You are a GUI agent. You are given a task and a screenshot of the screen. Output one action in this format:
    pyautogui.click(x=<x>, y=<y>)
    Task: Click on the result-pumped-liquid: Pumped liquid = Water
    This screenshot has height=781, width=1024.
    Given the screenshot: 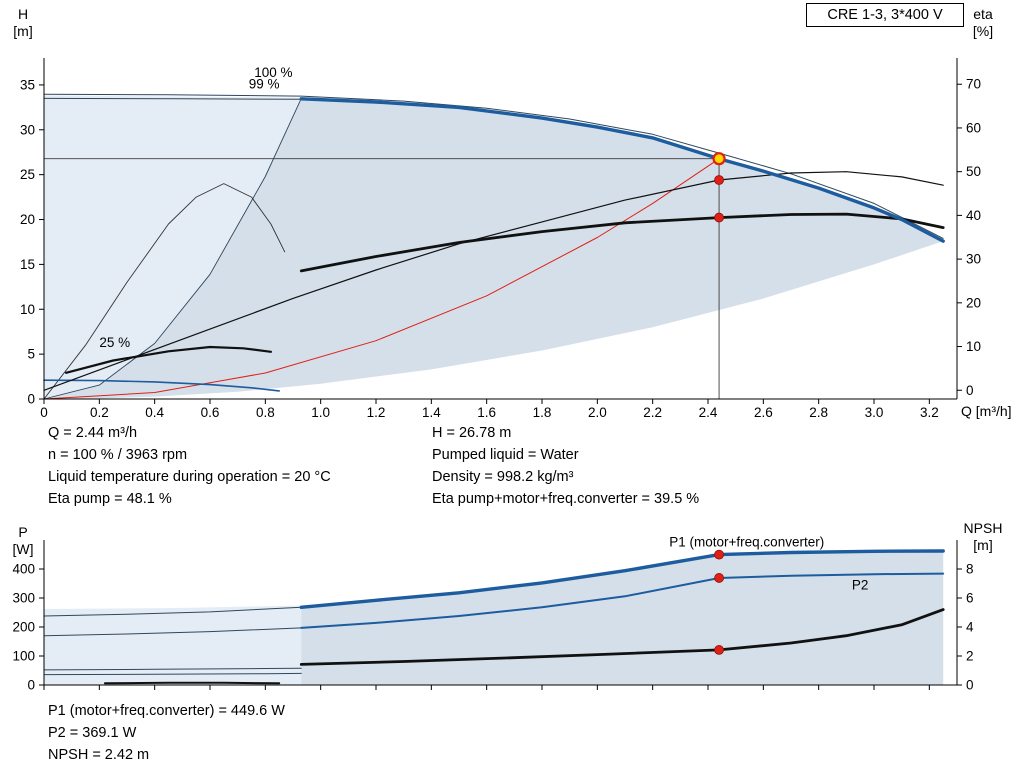 What is the action you would take?
    pyautogui.click(x=505, y=455)
    